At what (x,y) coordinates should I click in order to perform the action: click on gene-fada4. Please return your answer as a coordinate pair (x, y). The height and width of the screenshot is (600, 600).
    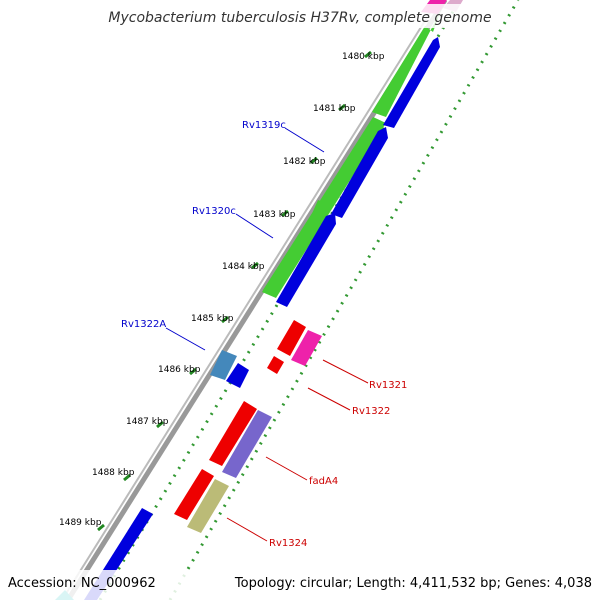
    Looking at the image, I should click on (247, 444).